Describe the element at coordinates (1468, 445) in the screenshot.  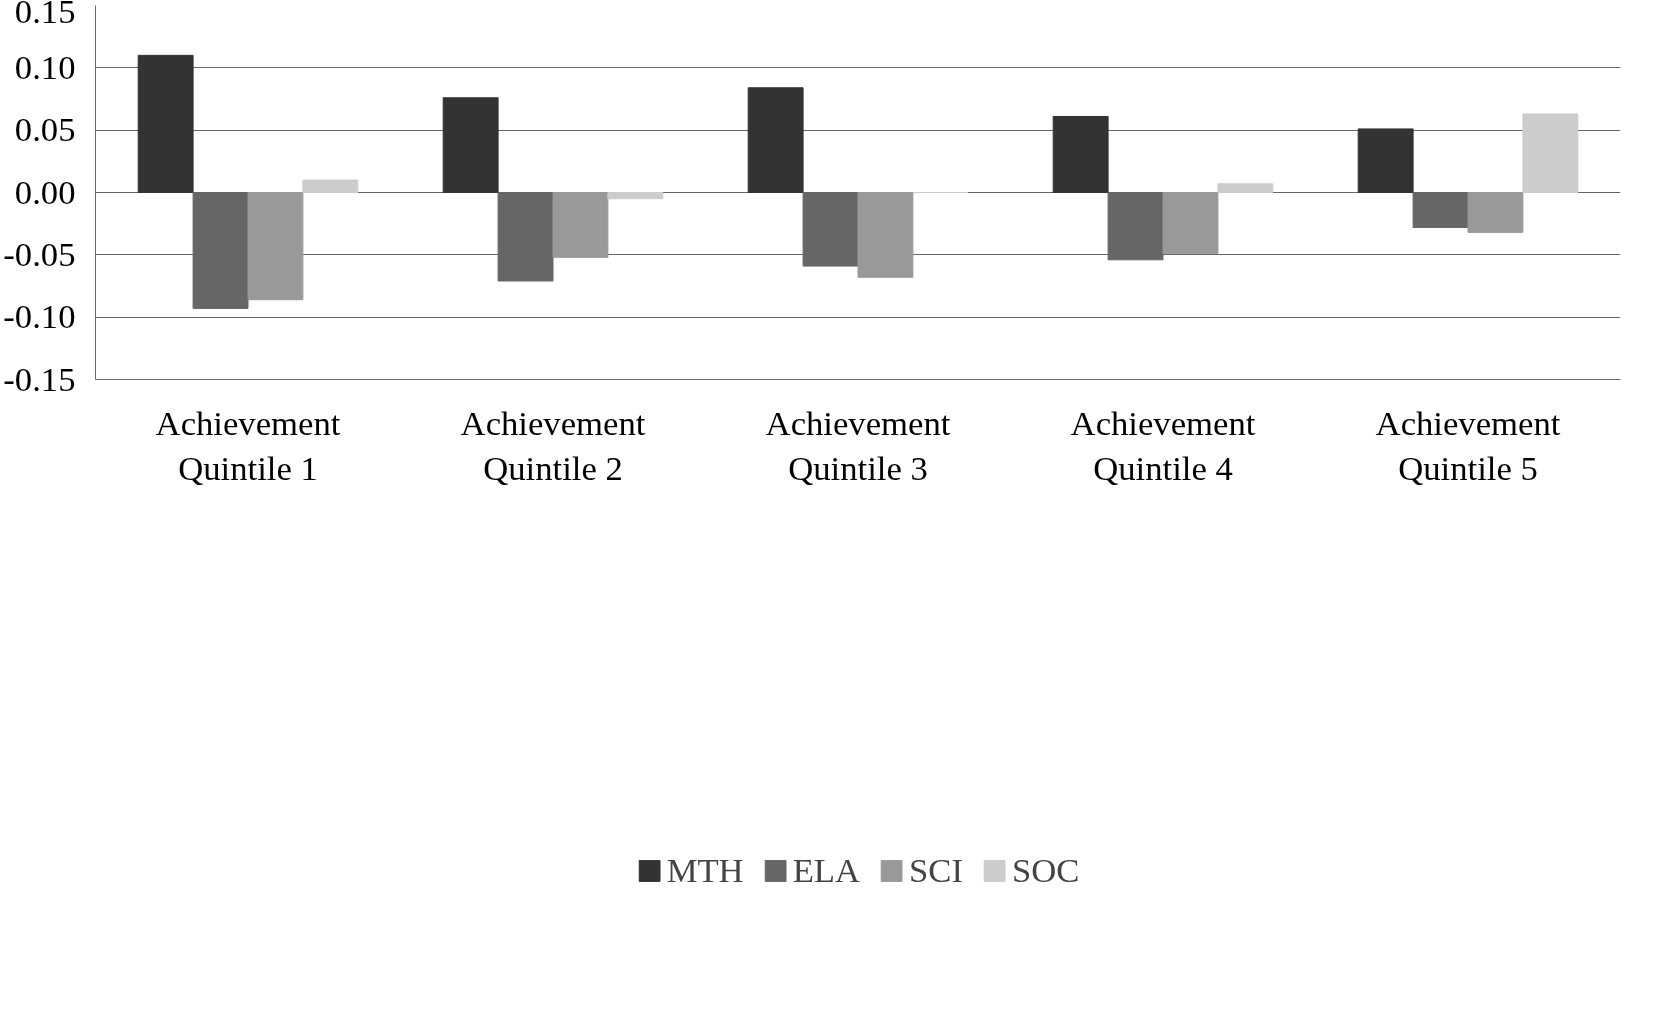
I see `x-tick-label: Achievement Quintile 5` at that location.